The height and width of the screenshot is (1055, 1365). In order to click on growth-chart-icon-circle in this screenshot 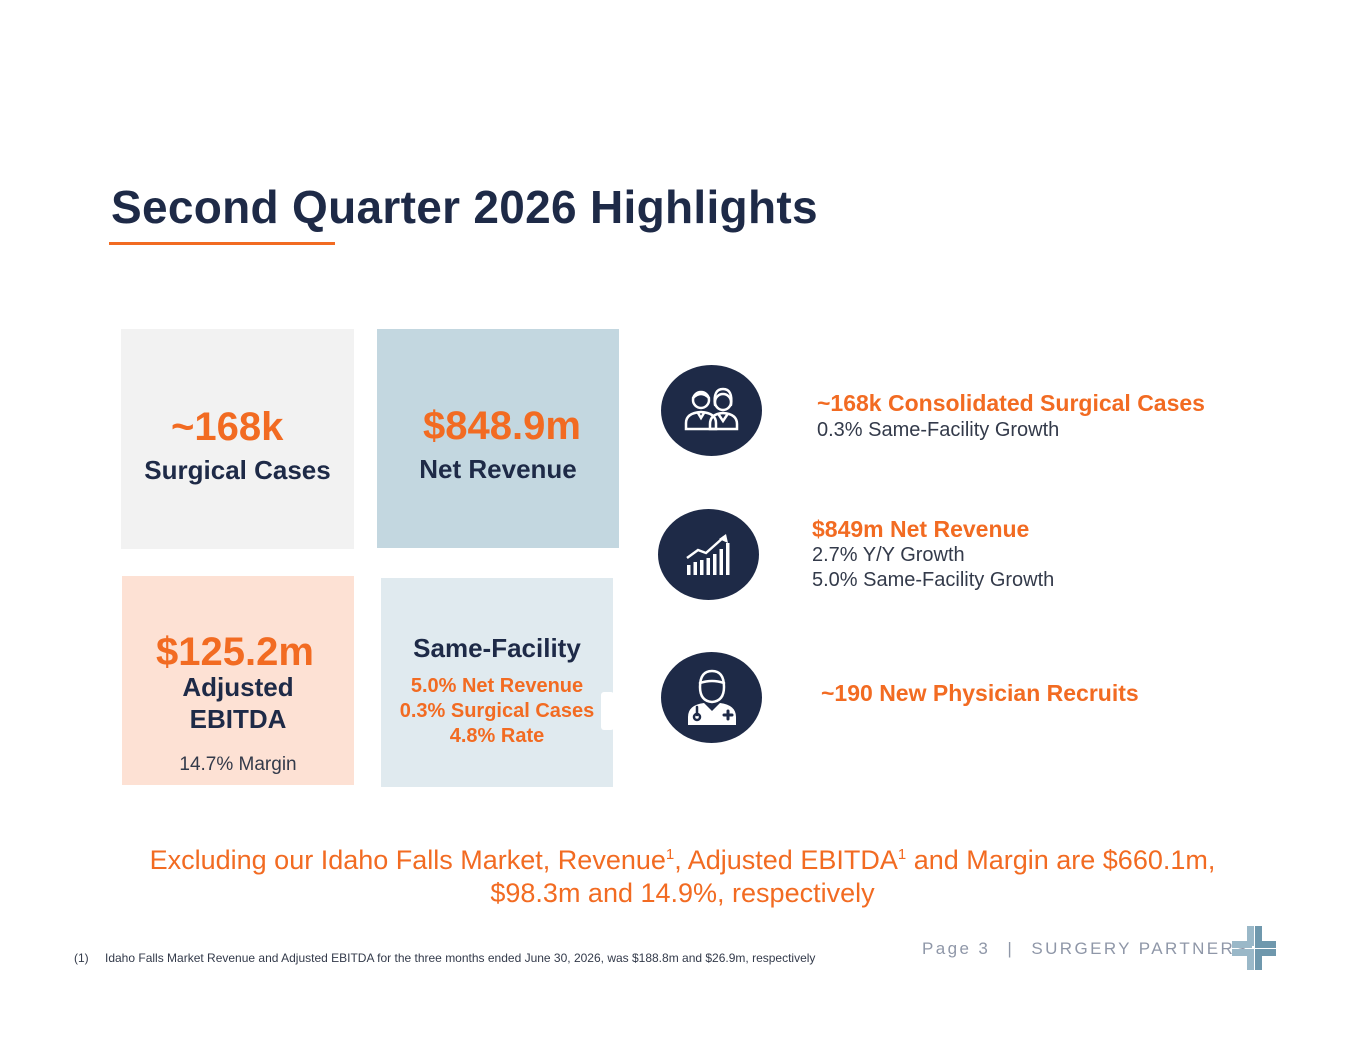, I will do `click(708, 554)`.